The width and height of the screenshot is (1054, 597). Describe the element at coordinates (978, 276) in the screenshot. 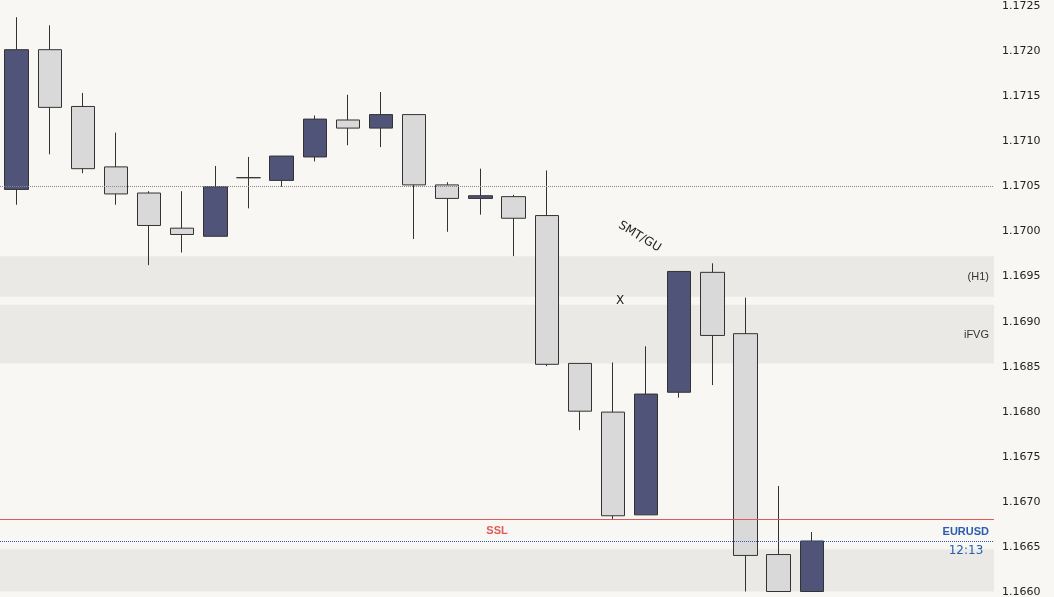

I see `band-label: (H1)` at that location.